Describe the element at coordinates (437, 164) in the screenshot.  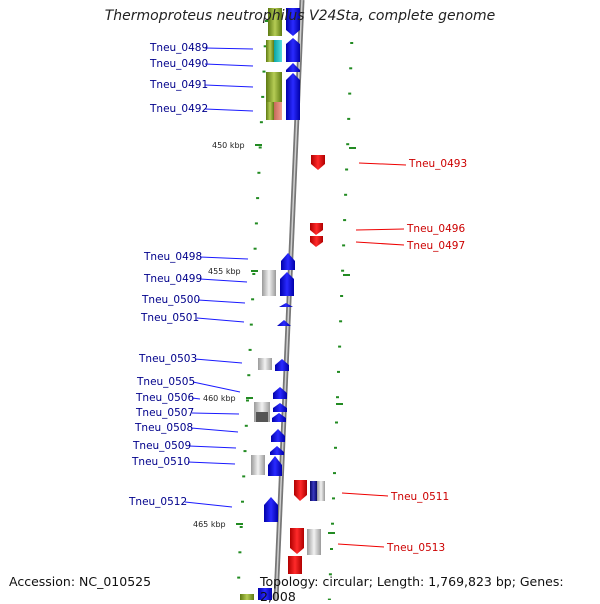
I see `gene-label-right: Tneu_0493` at that location.